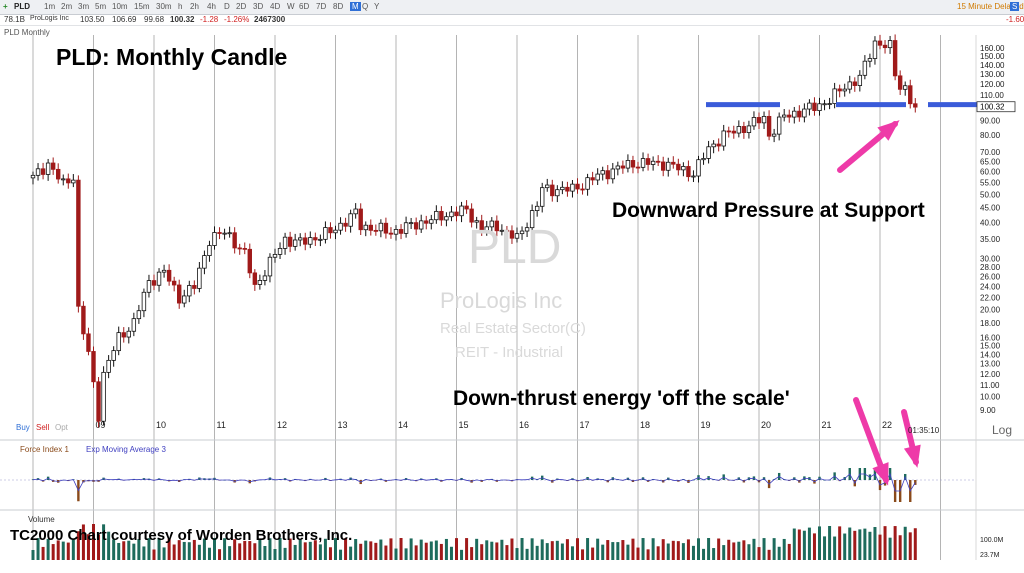 The image size is (1024, 573). Describe the element at coordinates (142, 6) in the screenshot. I see `timeframe-15m: 15m` at that location.